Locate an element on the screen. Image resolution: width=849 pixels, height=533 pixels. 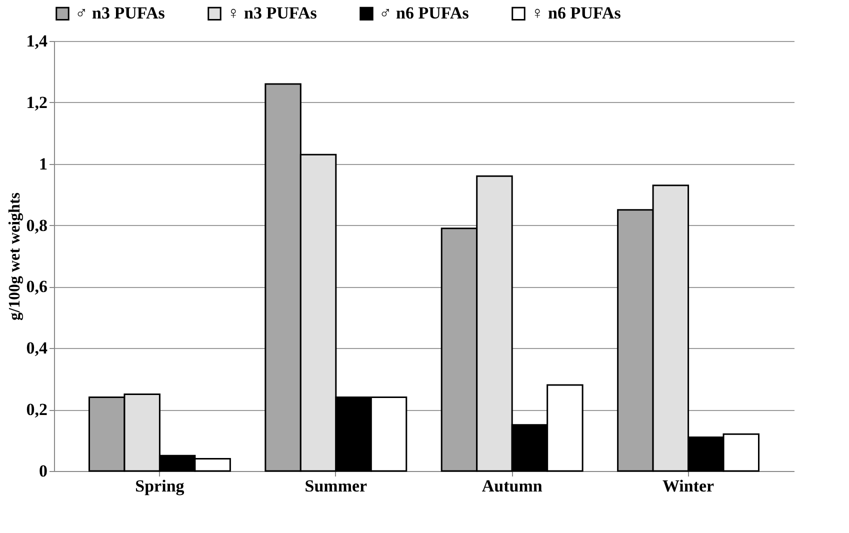
y-tick-label: 0,8 is located at coordinates (37, 225).